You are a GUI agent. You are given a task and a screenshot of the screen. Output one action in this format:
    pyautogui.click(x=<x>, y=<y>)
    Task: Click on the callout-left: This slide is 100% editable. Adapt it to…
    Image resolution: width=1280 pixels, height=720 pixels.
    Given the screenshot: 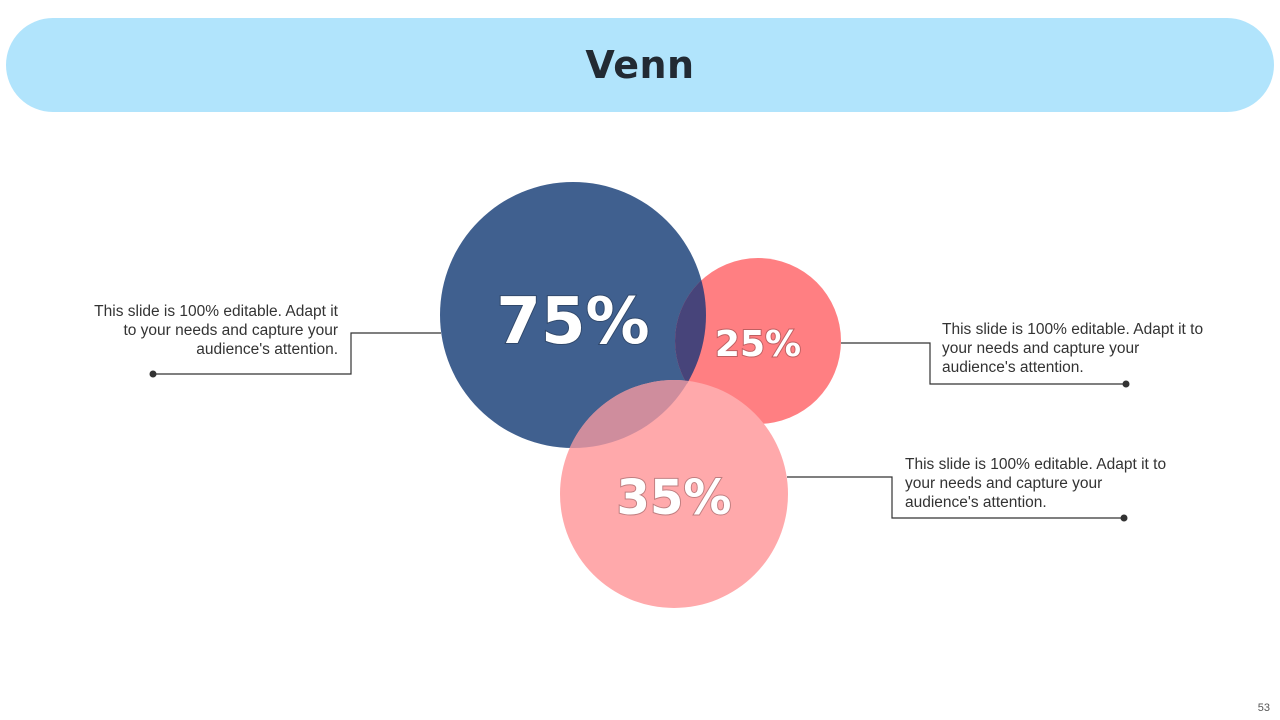 What is the action you would take?
    pyautogui.click(x=216, y=330)
    